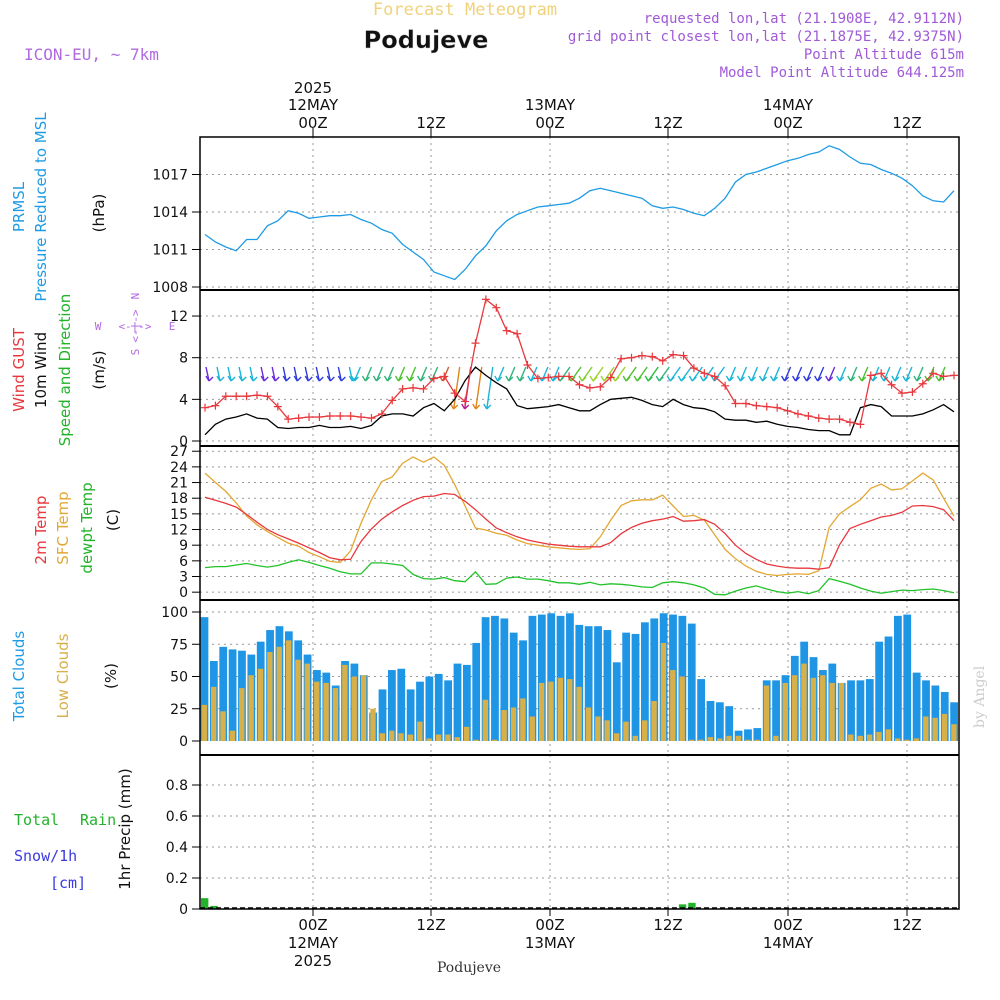 The image size is (1000, 1000). What do you see at coordinates (804, 19) in the screenshot?
I see `requested-coords: requested lon,lat (21.1908E, 42.9112N)` at bounding box center [804, 19].